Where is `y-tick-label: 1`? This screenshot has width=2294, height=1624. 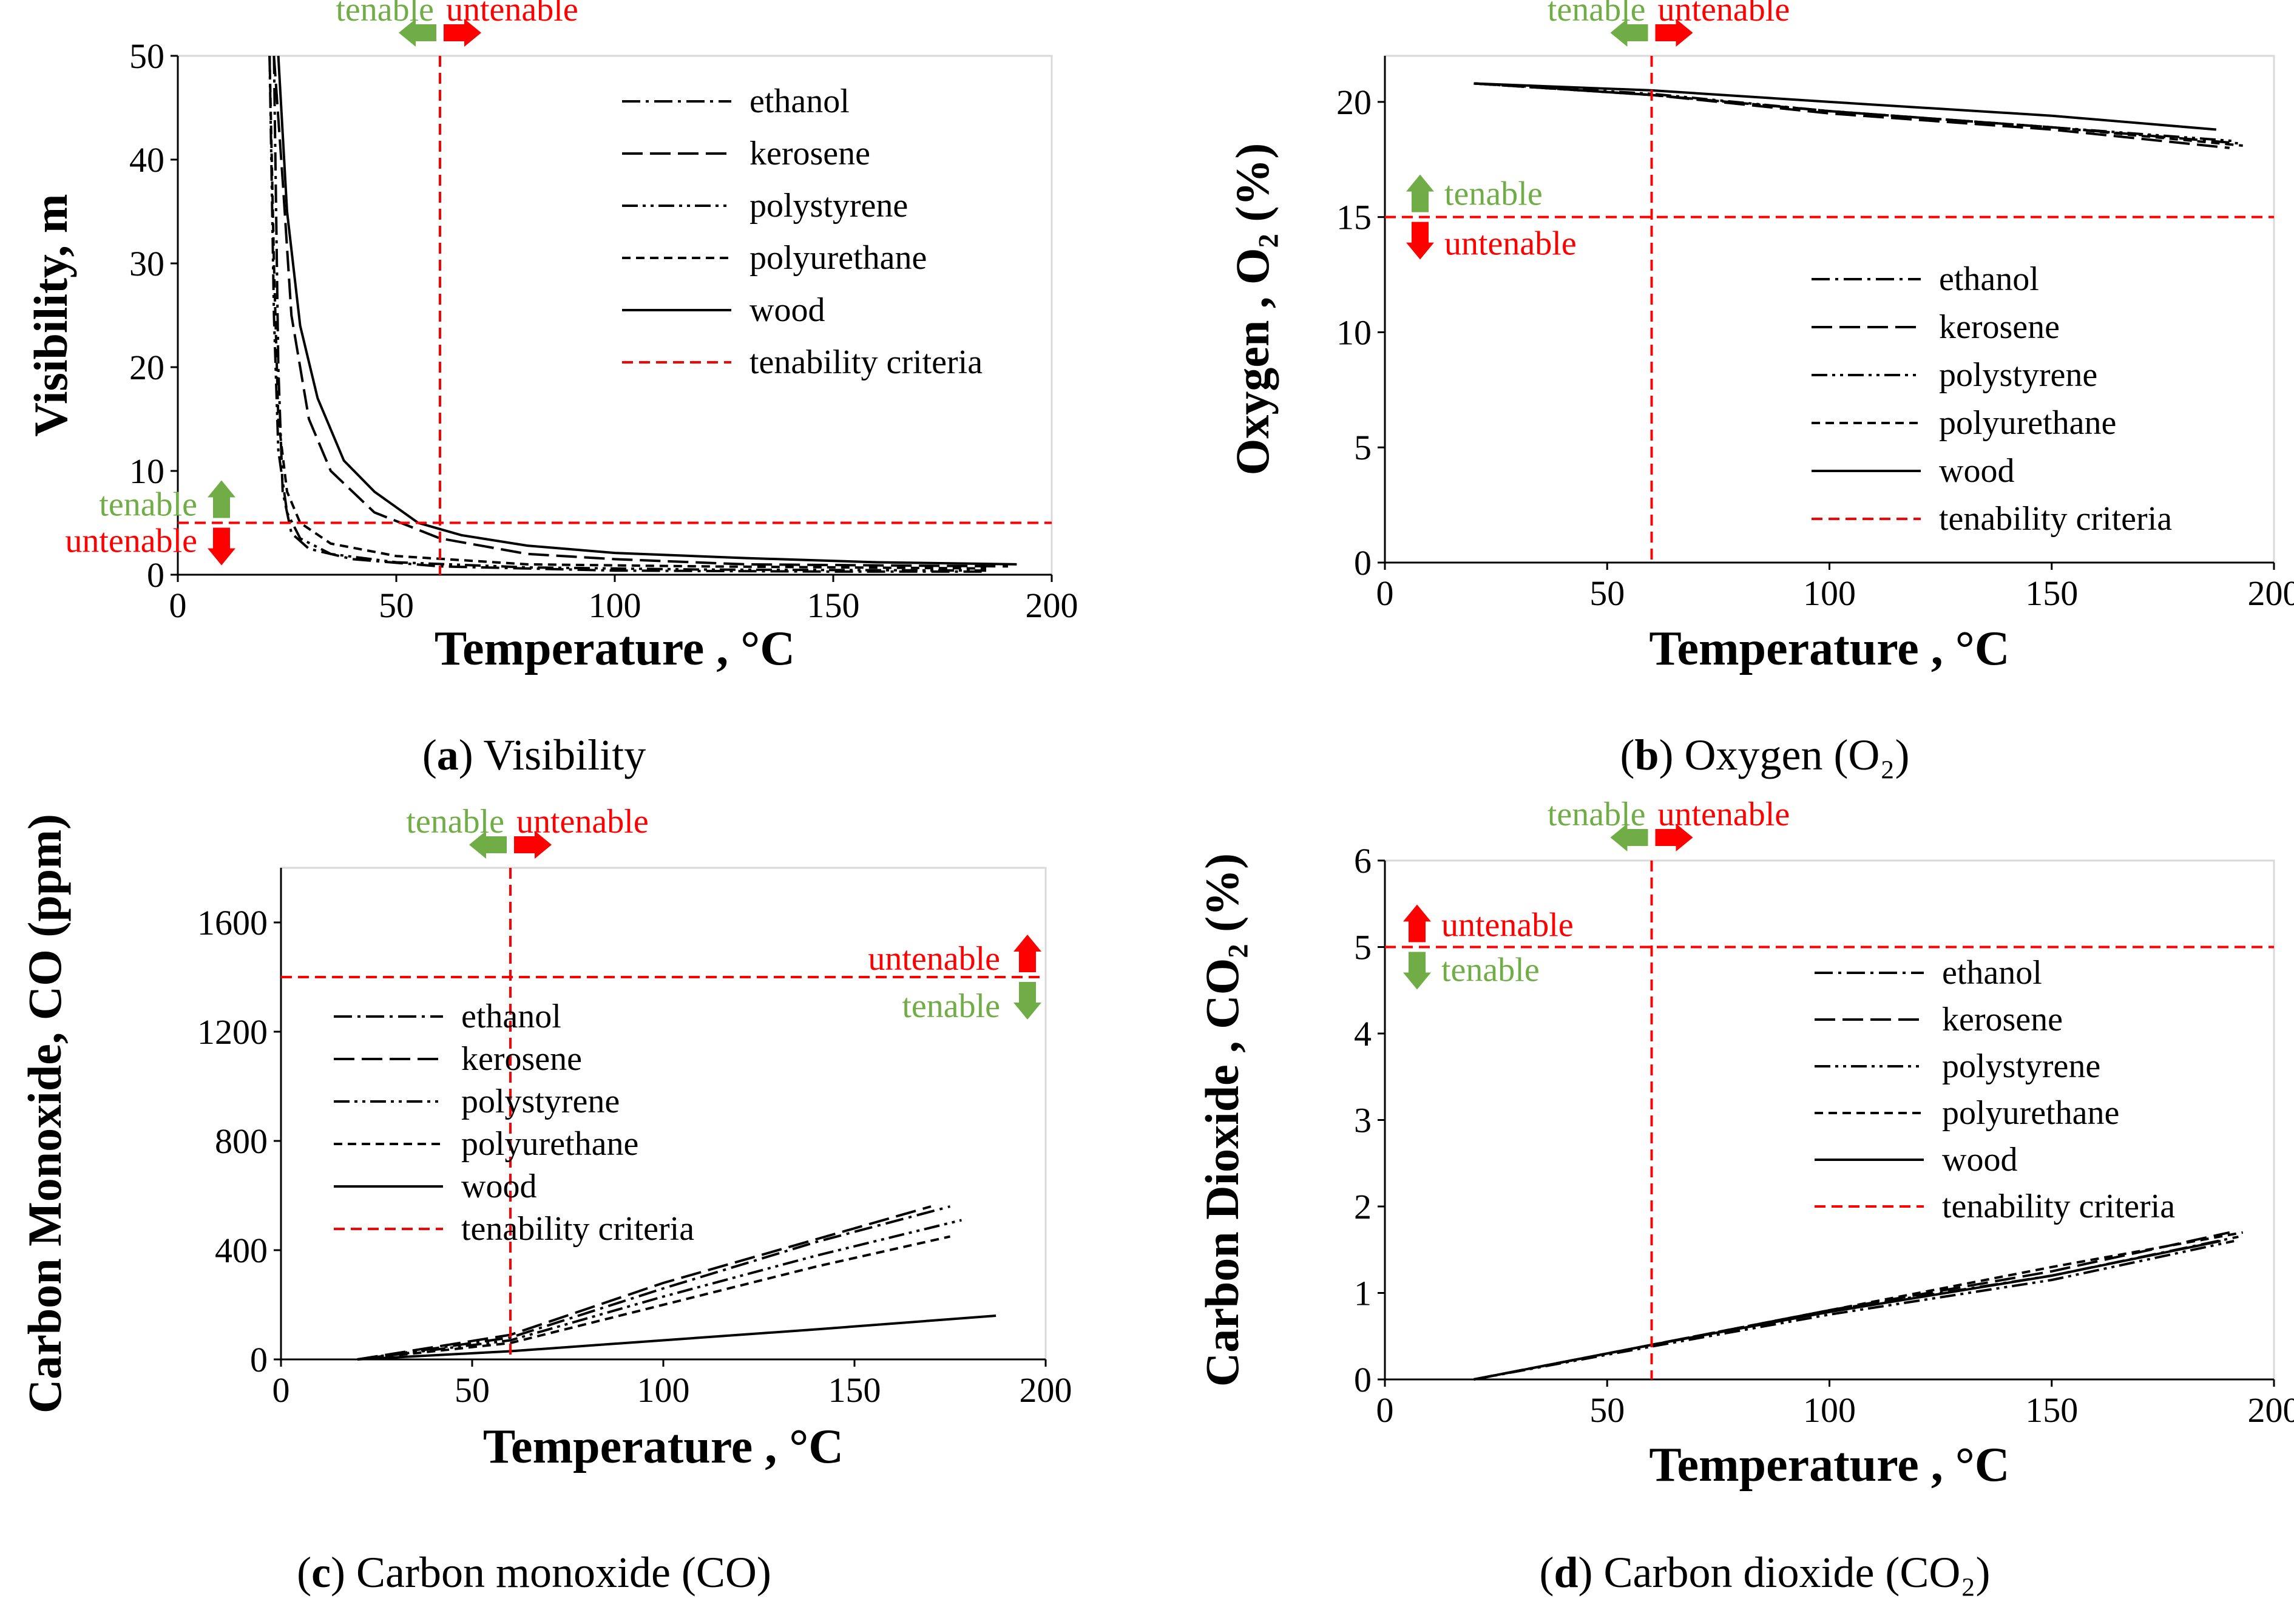
y-tick-label: 1 is located at coordinates (1363, 1294).